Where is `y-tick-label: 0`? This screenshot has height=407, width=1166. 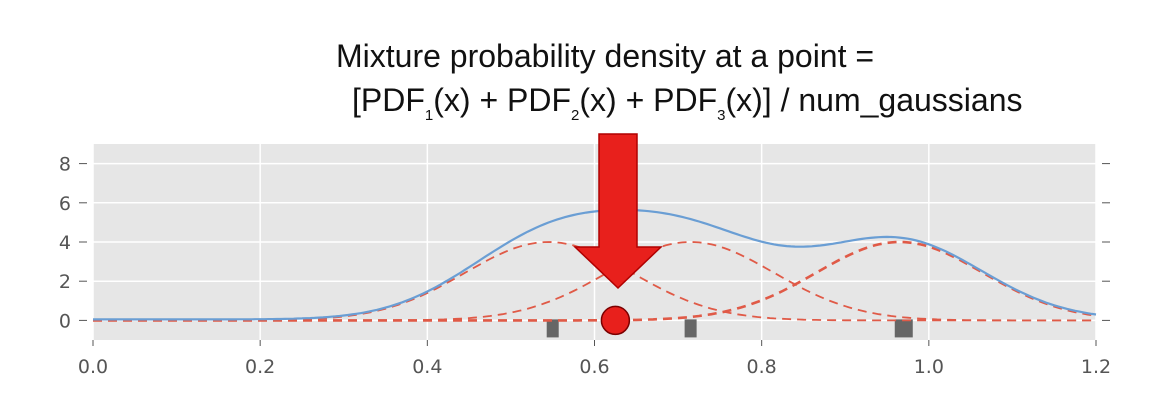
y-tick-label: 0 is located at coordinates (65, 321).